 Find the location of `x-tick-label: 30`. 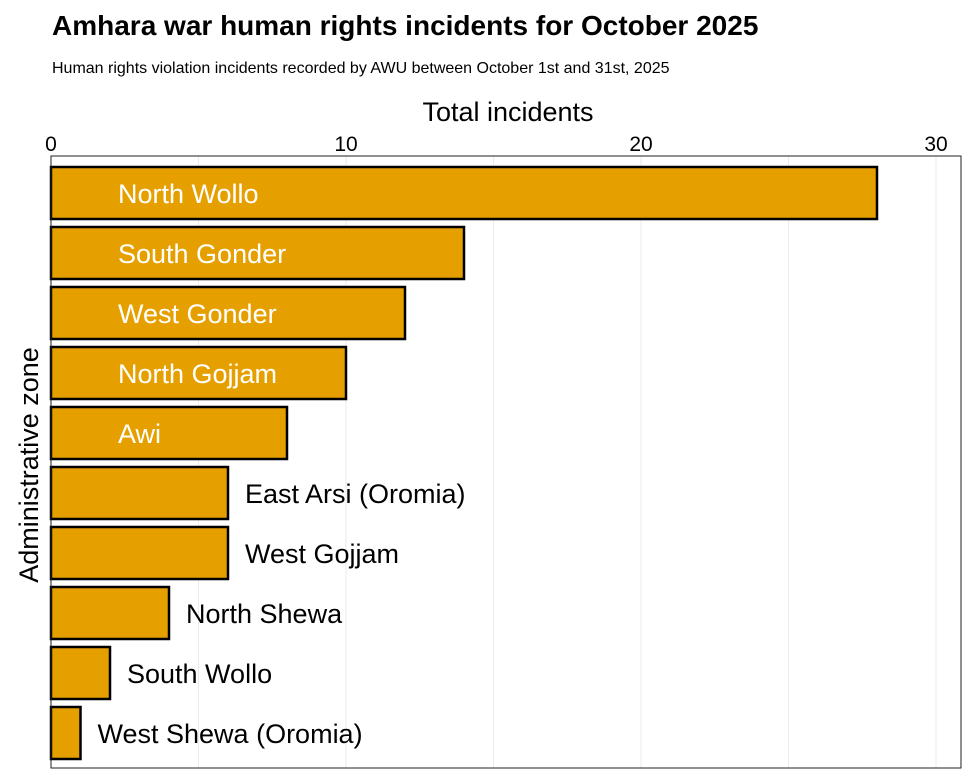

x-tick-label: 30 is located at coordinates (935, 144).